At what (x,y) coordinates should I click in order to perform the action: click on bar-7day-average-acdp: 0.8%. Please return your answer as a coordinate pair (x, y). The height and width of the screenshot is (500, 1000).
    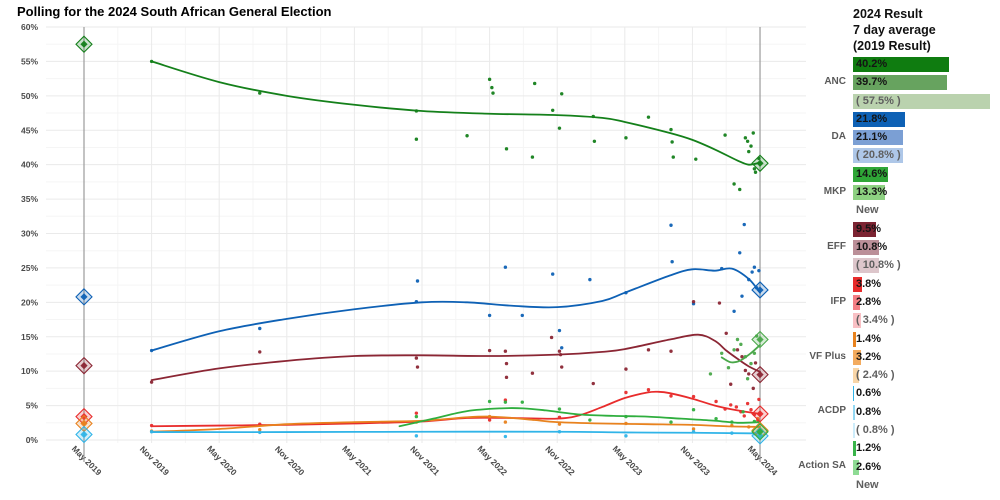
    Looking at the image, I should click on (926, 412).